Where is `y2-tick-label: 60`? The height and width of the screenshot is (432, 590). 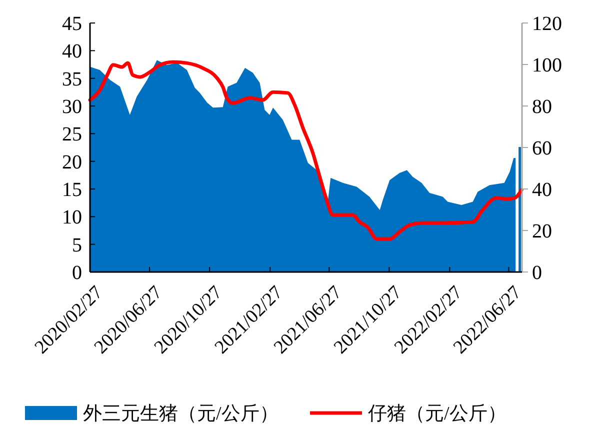
y2-tick-label: 60 is located at coordinates (542, 149).